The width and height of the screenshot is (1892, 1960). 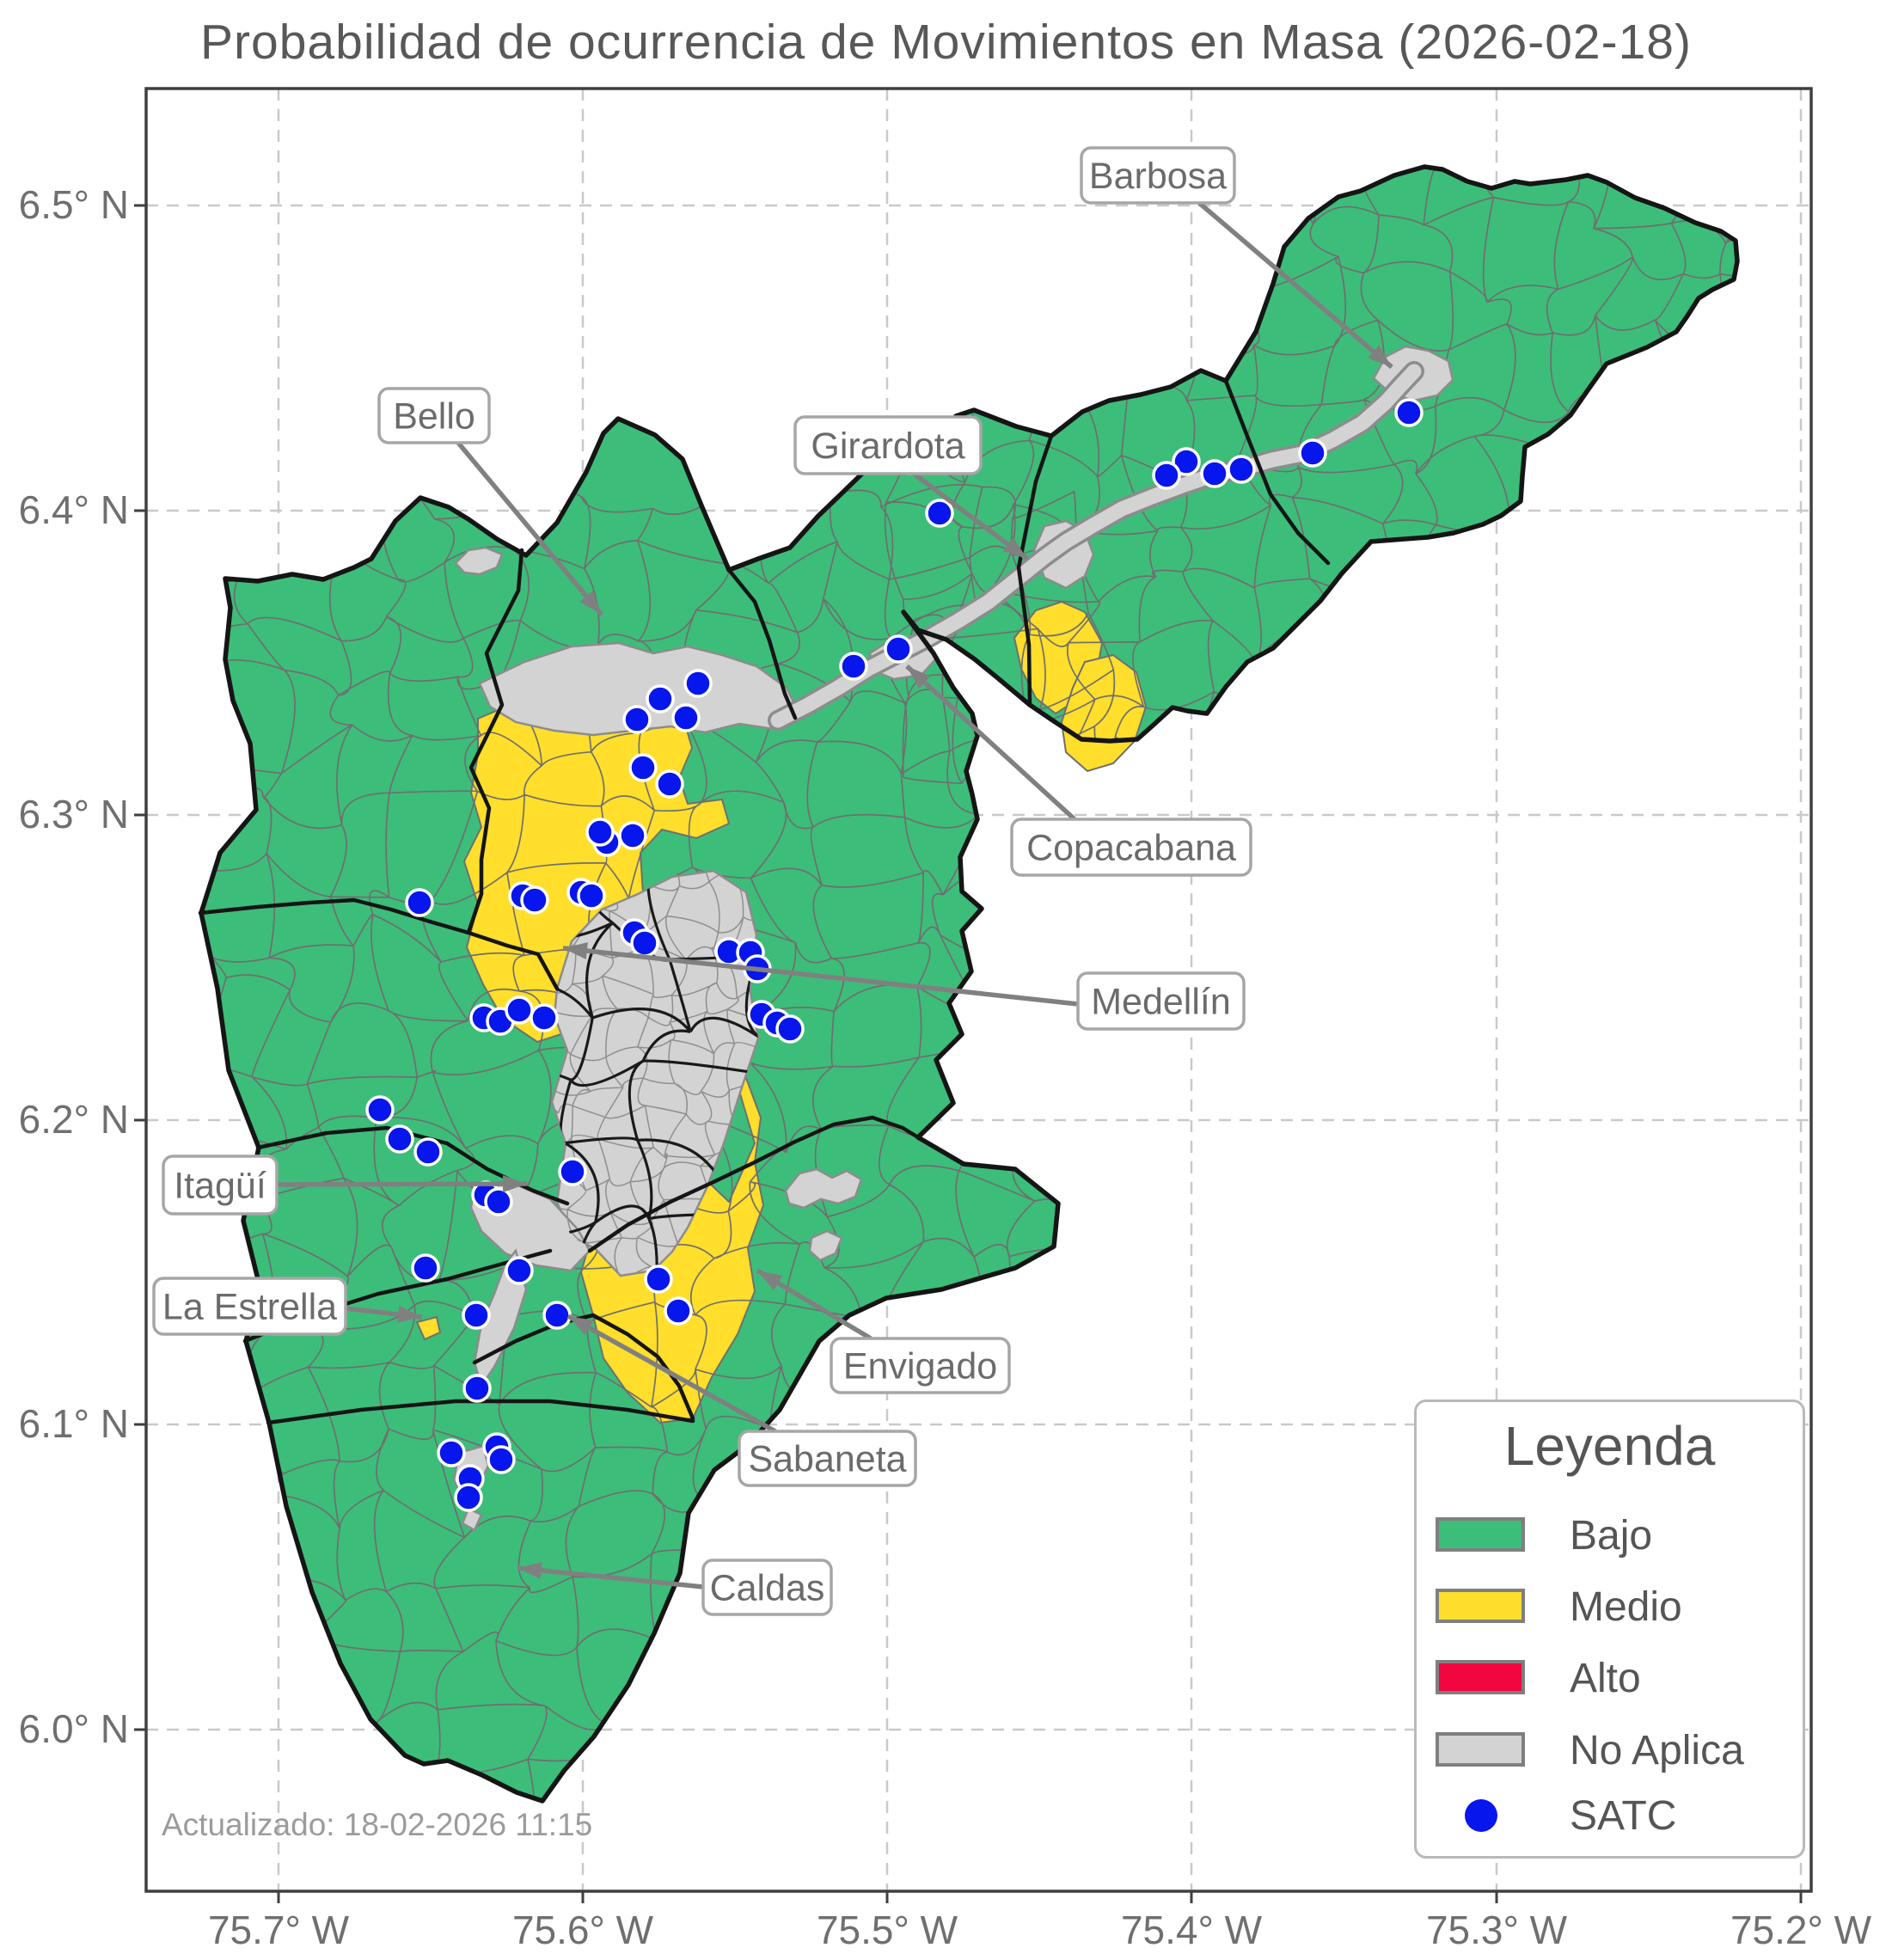 I want to click on legend-swatch-noaplica, so click(x=1480, y=1749).